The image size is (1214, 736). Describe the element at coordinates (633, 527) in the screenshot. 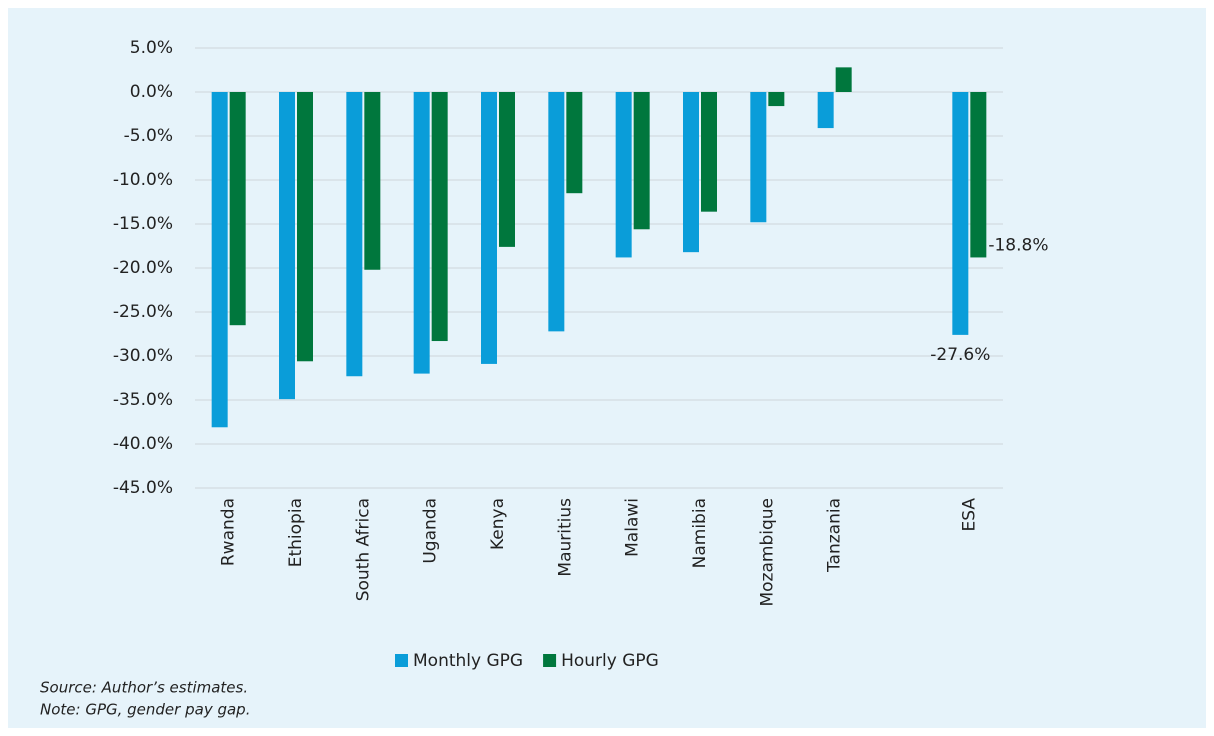

I see `x-tick-label: Malawi` at that location.